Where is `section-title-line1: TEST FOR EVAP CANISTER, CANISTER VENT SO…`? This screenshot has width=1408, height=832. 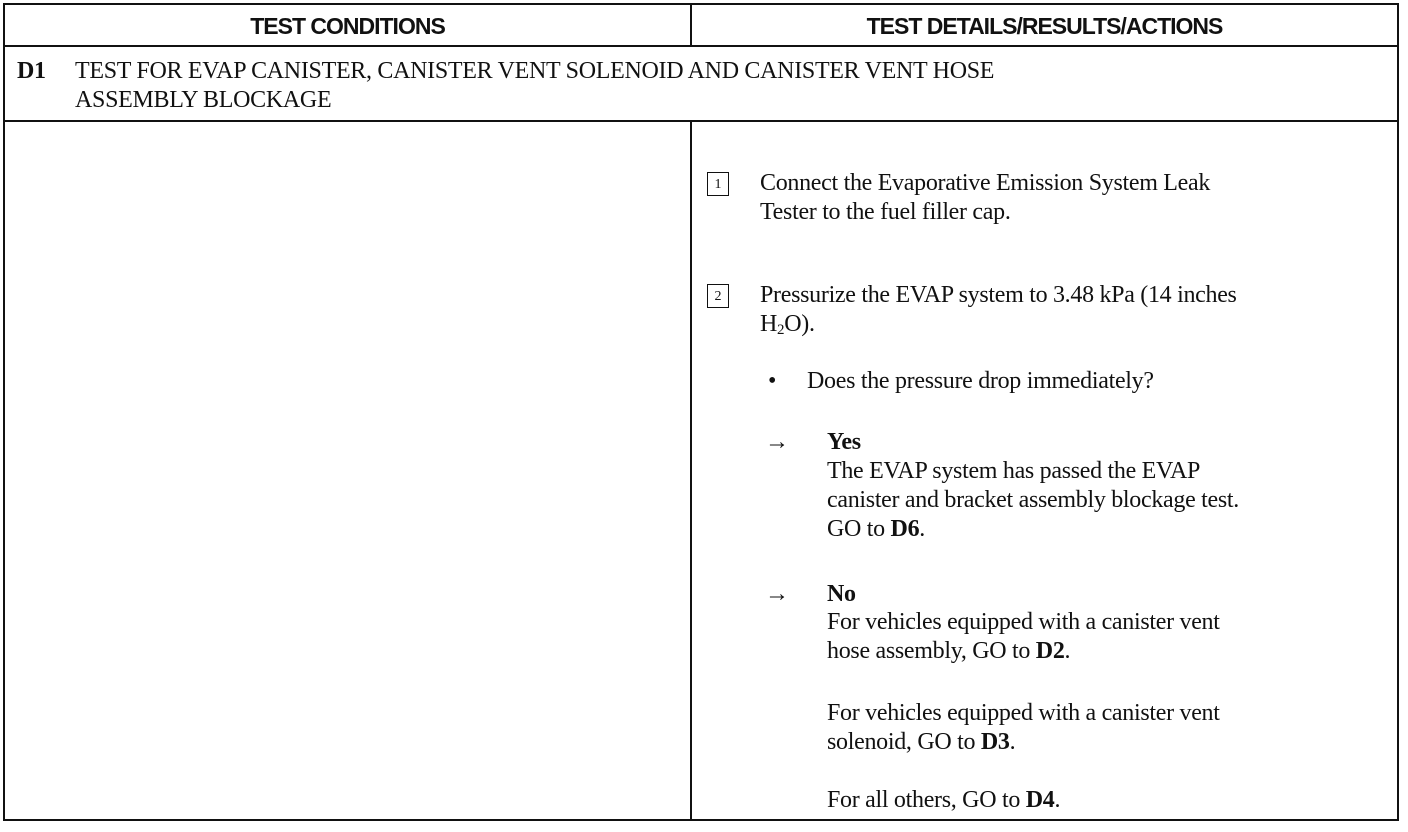 section-title-line1: TEST FOR EVAP CANISTER, CANISTER VENT SO… is located at coordinates (535, 71).